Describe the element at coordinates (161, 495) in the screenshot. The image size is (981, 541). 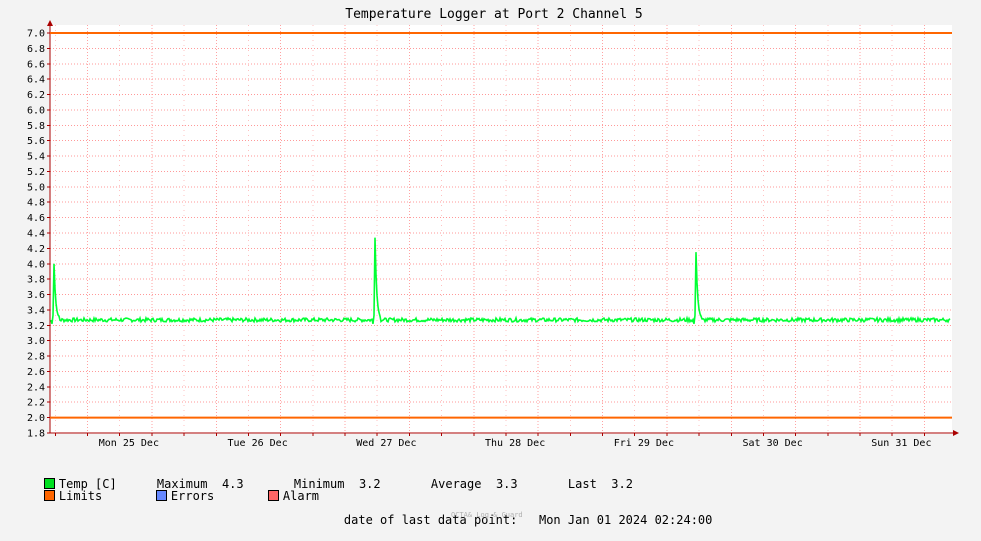
I see `errors-swatch` at that location.